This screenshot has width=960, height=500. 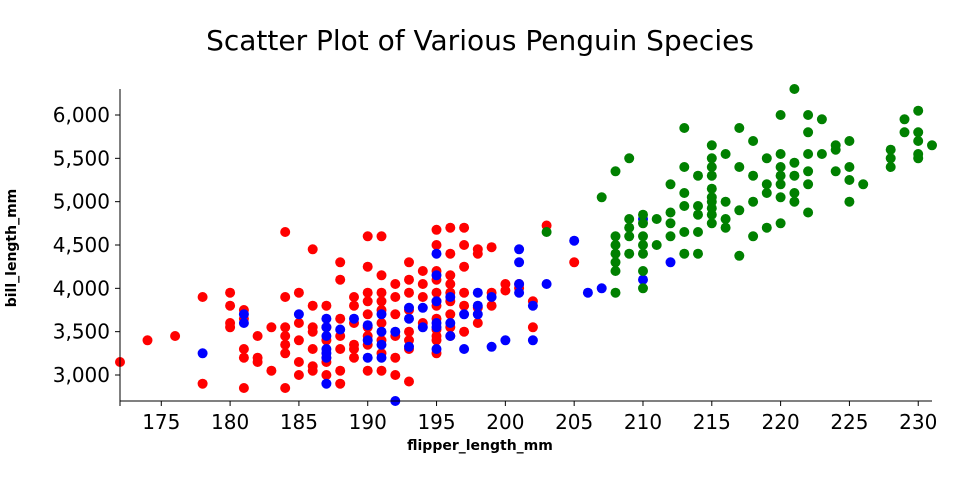 I want to click on y-tick-label: 3,500, so click(x=81, y=332).